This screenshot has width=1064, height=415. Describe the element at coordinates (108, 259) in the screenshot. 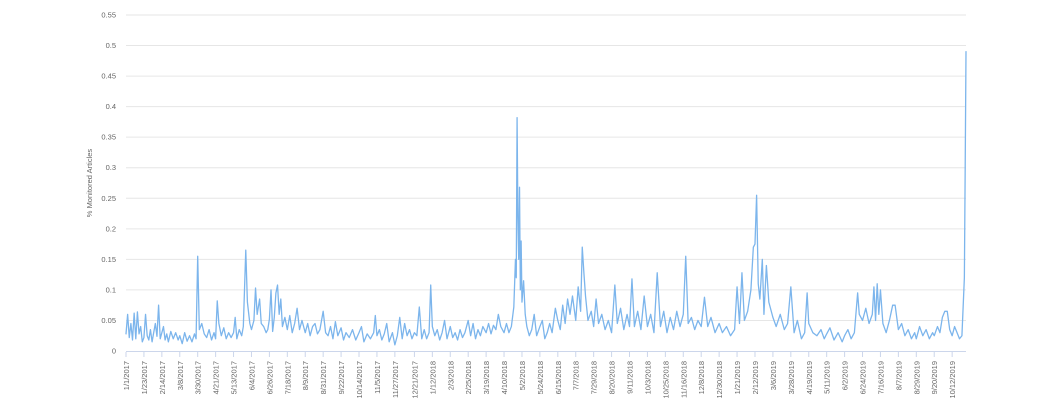

I see `y-tick-label: 0.15` at that location.